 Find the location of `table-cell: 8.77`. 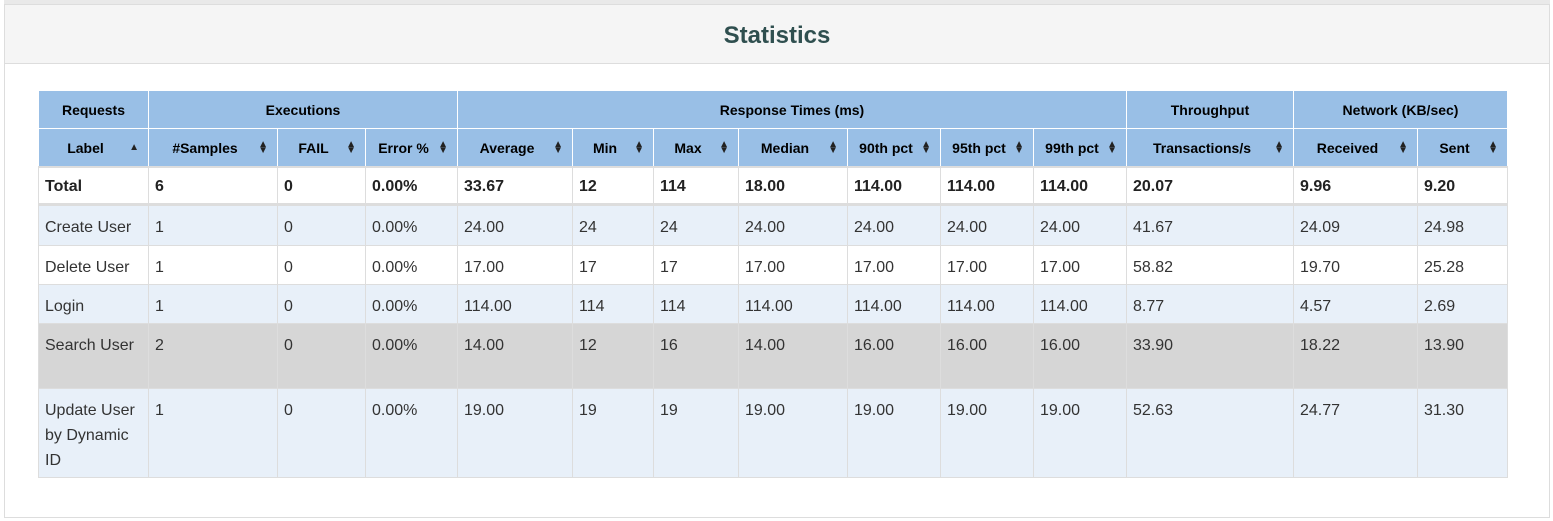

table-cell: 8.77 is located at coordinates (1210, 304).